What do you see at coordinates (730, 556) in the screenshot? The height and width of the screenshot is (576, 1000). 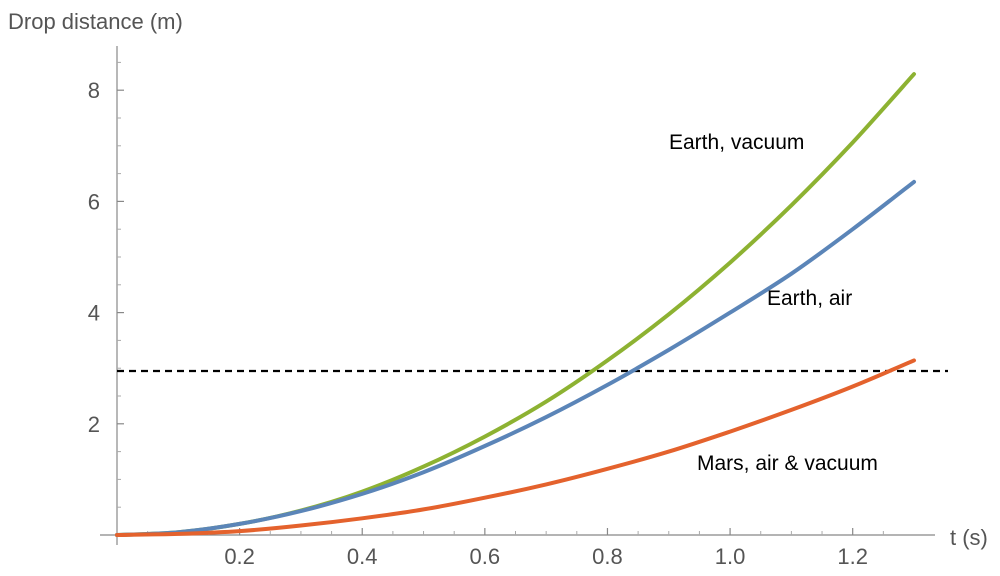 I see `x-tick-label: 1.0` at bounding box center [730, 556].